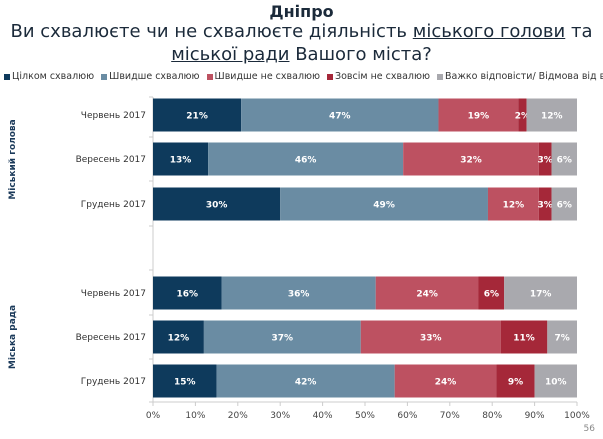 The image size is (603, 439). Describe the element at coordinates (211, 31) in the screenshot. I see `subtitle-text: Ви схвалюєте чи не схвалюєте діяльність` at that location.